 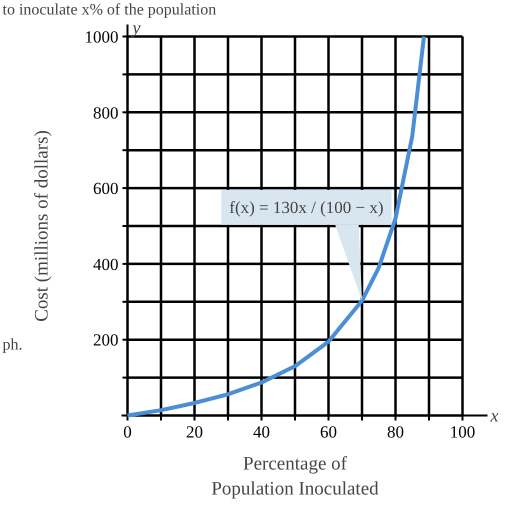 What do you see at coordinates (261, 432) in the screenshot?
I see `x-tick-label: 40` at bounding box center [261, 432].